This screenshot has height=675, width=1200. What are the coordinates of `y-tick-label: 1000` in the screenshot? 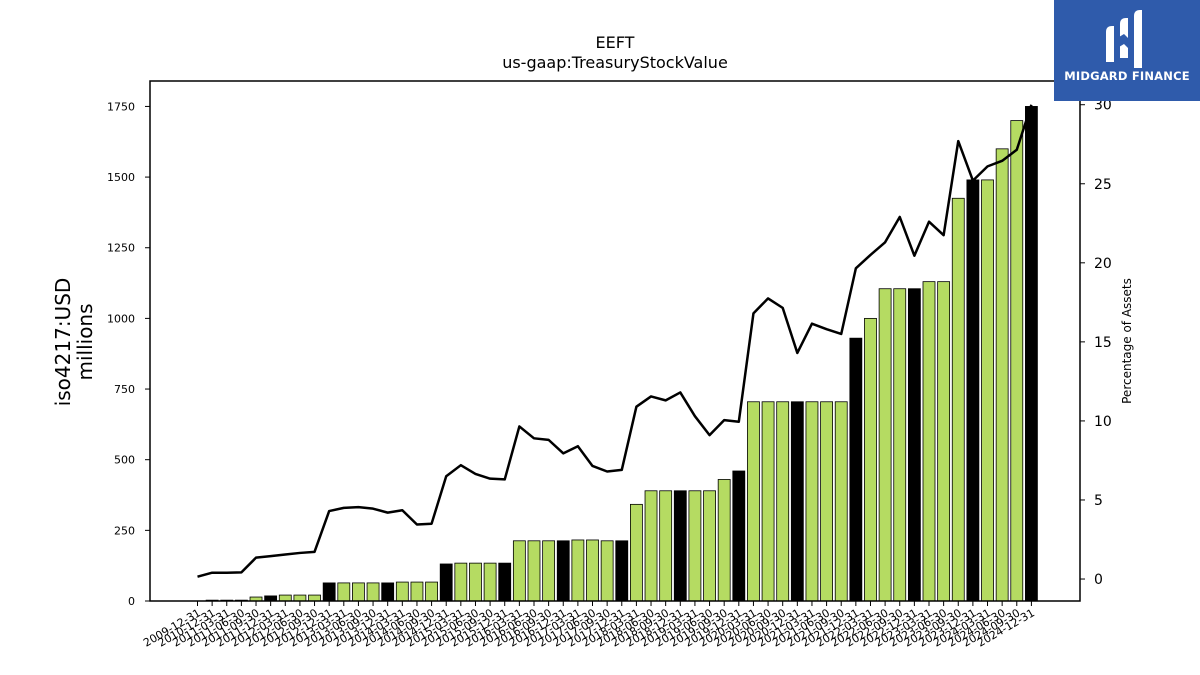 It's located at (121, 318).